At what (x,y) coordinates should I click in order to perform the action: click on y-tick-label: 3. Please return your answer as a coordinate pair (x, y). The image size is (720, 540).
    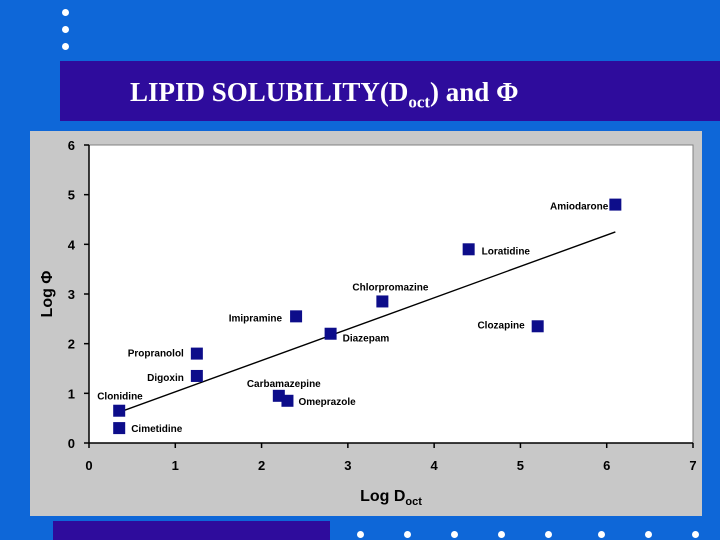
    Looking at the image, I should click on (71, 294).